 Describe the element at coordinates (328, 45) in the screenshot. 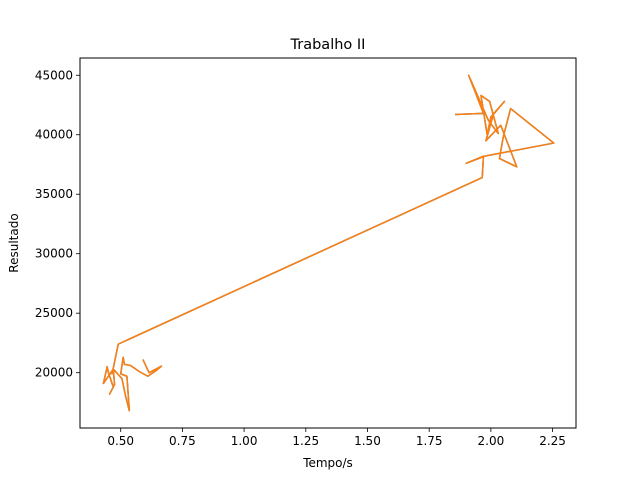

I see `chart-title: Trabalho II` at that location.